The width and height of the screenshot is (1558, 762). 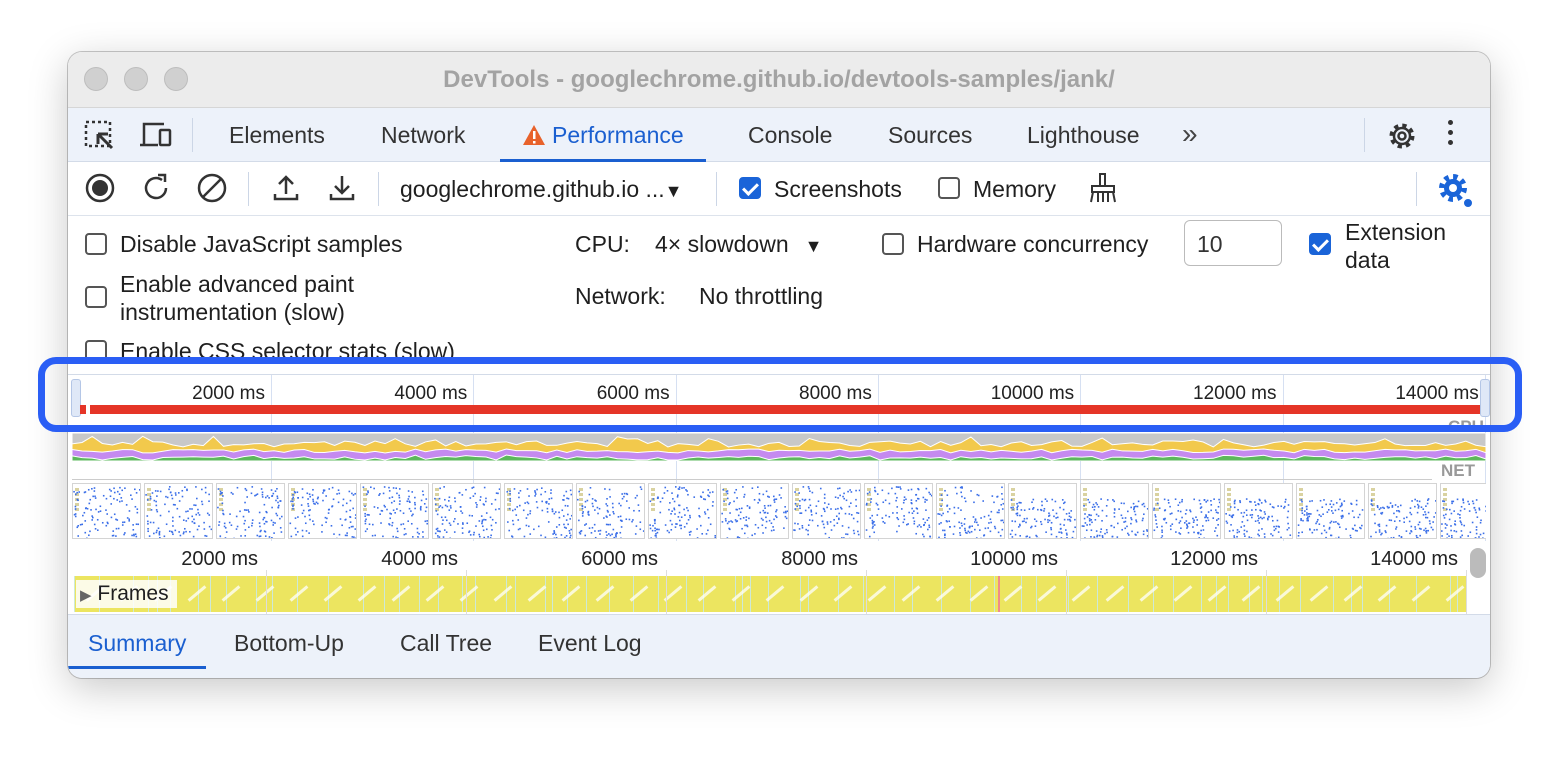 I want to click on device-toolbar-icon, so click(x=157, y=135).